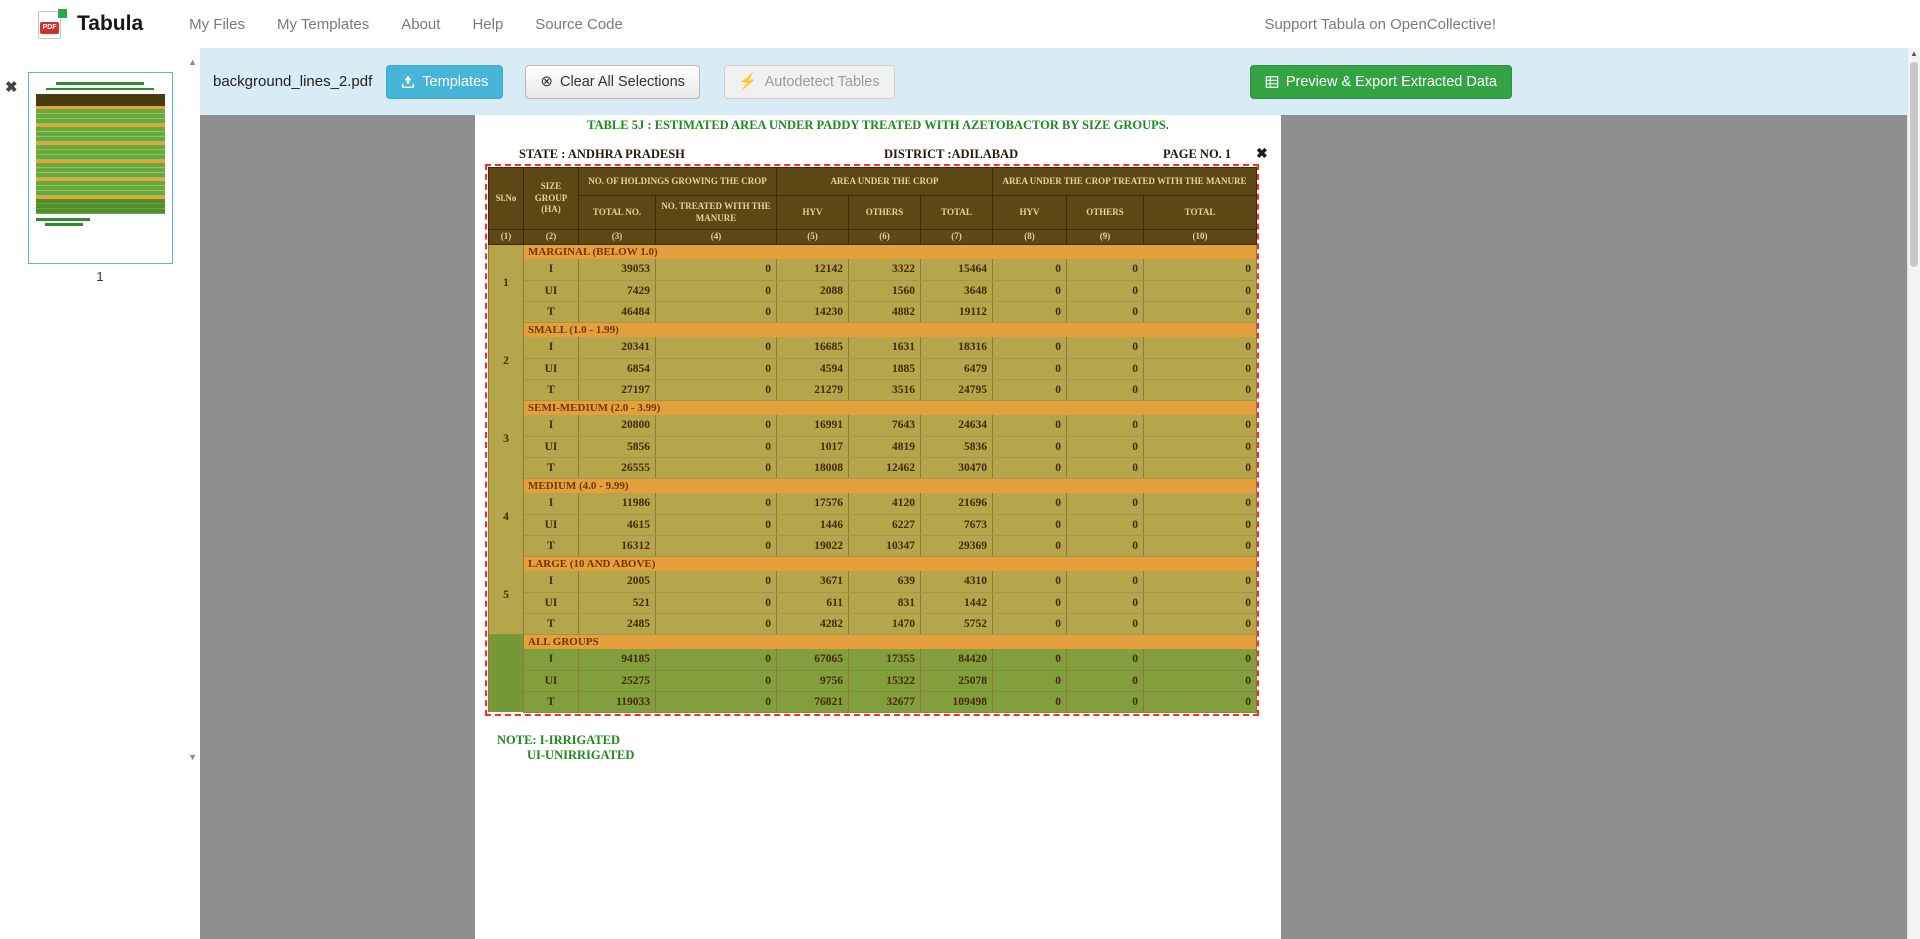 The image size is (1920, 939). Describe the element at coordinates (812, 702) in the screenshot. I see `value-cell: 76821` at that location.